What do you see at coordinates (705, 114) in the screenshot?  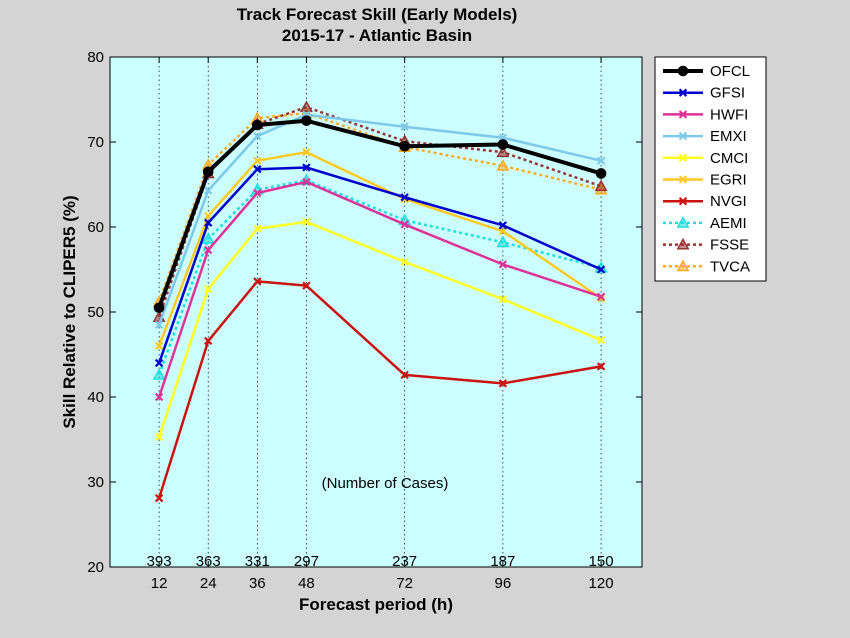 I see `legend-item-hwfi: HWFI` at bounding box center [705, 114].